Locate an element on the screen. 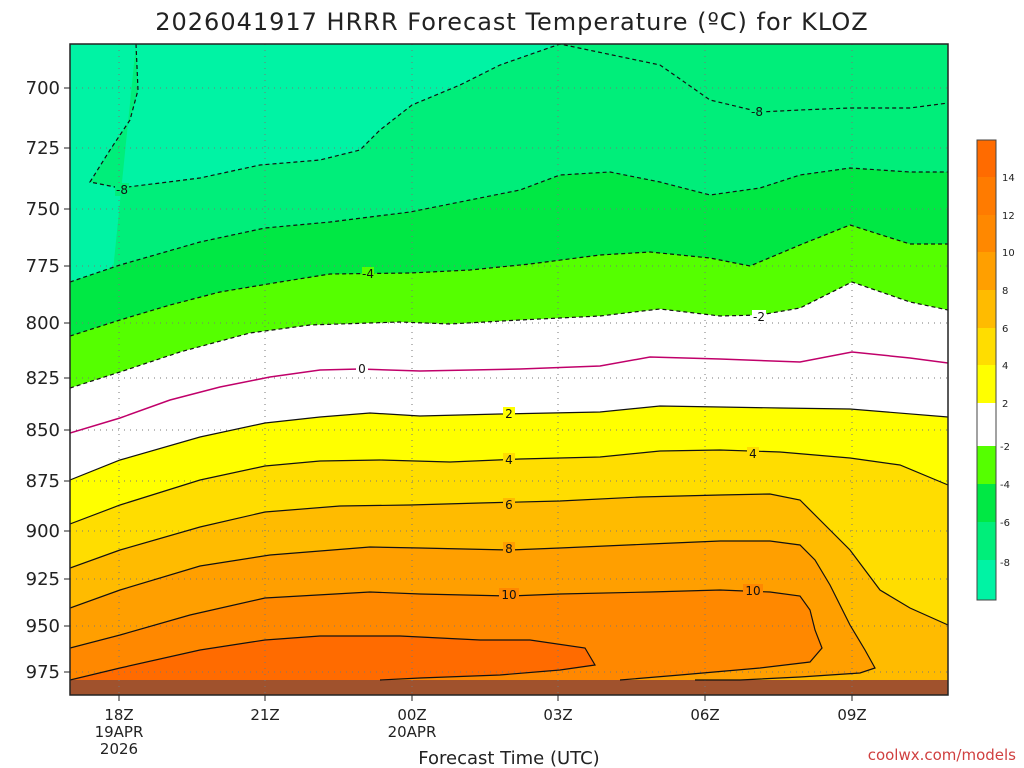  colorbar-tick: 2 is located at coordinates (1005, 404).